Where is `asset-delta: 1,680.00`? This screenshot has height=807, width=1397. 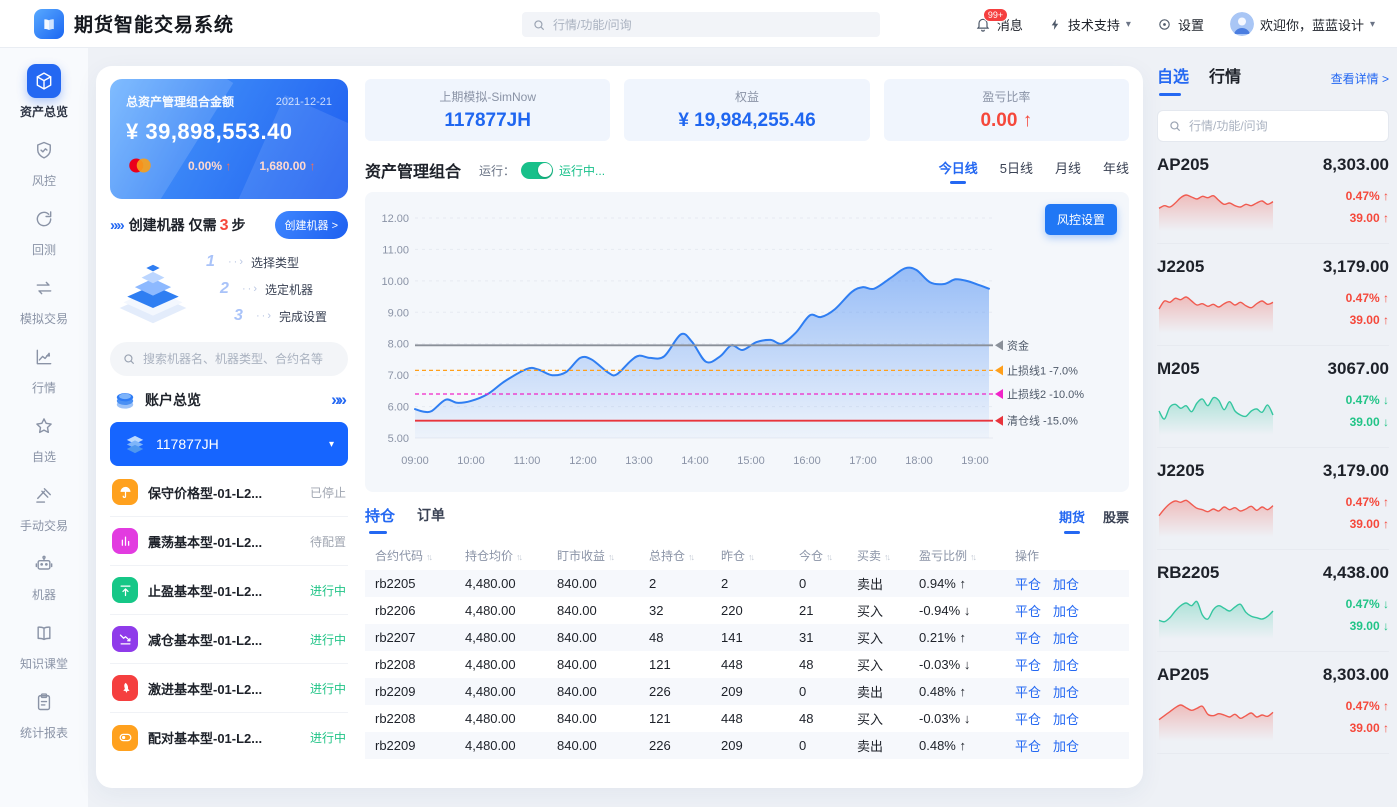 asset-delta: 1,680.00 is located at coordinates (283, 165).